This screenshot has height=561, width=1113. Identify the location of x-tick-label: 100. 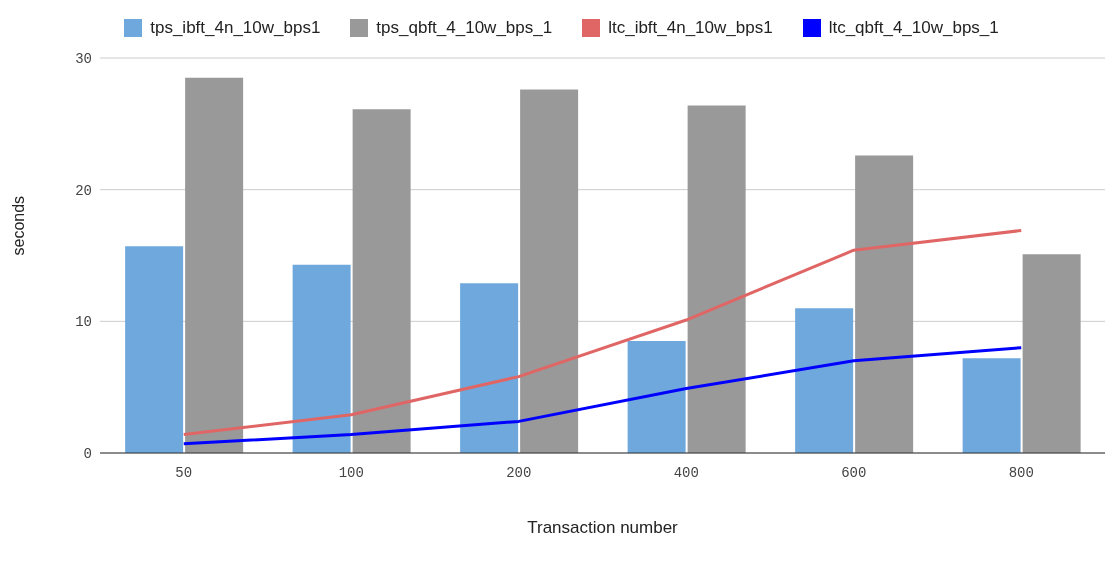
(351, 472).